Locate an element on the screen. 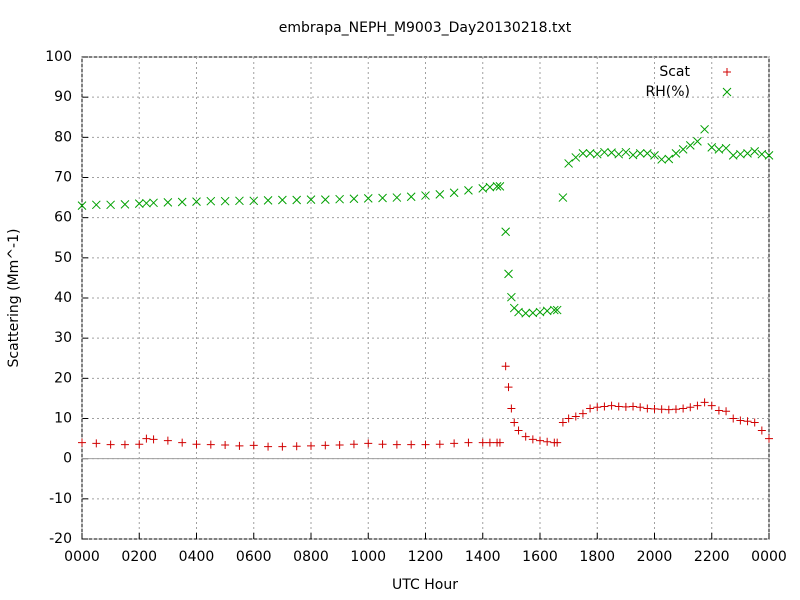 This screenshot has height=600, width=800. x-tick-label: 0200 is located at coordinates (139, 557).